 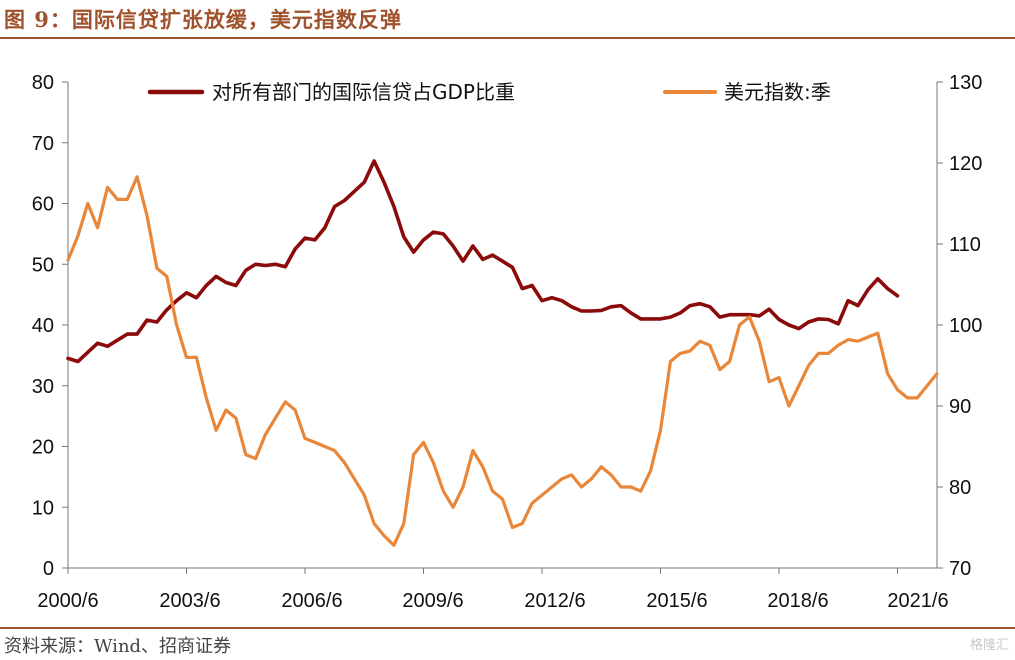 What do you see at coordinates (48, 569) in the screenshot?
I see `left-tick-label: 0` at bounding box center [48, 569].